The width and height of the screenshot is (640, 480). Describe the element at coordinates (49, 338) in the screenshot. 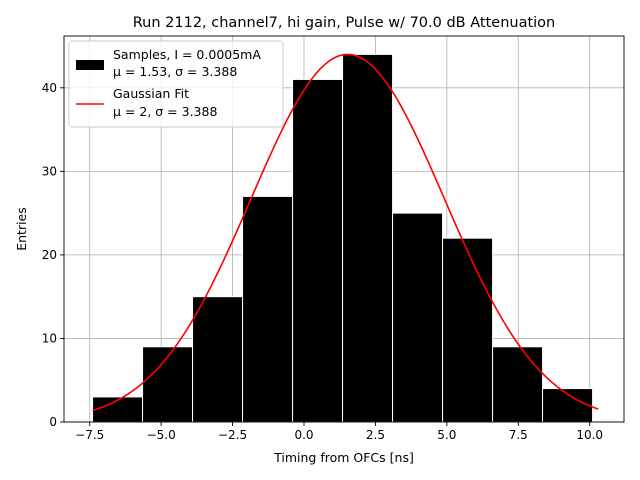

I see `y-tick-label: 10` at that location.